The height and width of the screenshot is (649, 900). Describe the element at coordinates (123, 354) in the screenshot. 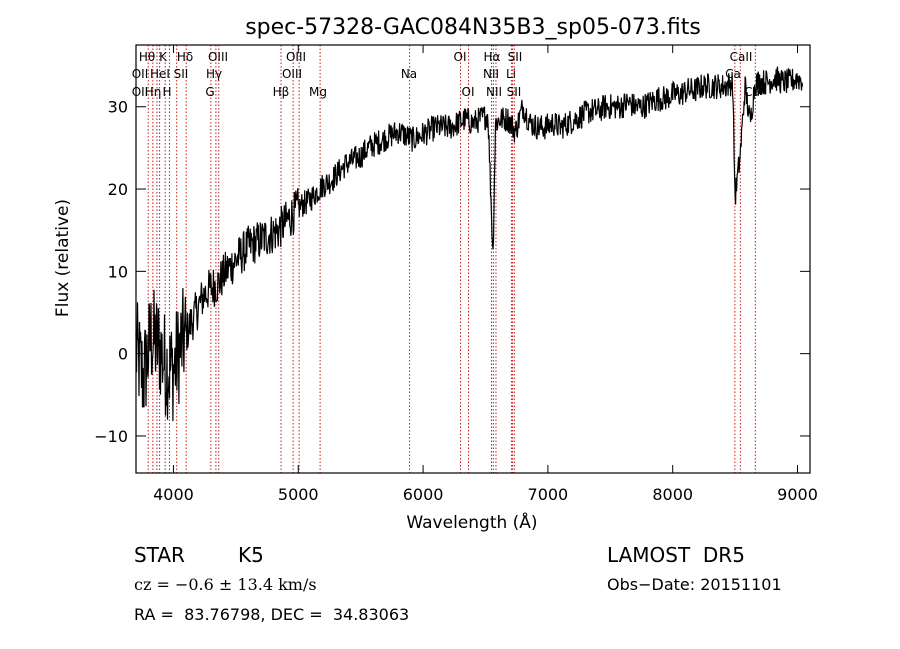

I see `y-tick-label-1: 0` at that location.